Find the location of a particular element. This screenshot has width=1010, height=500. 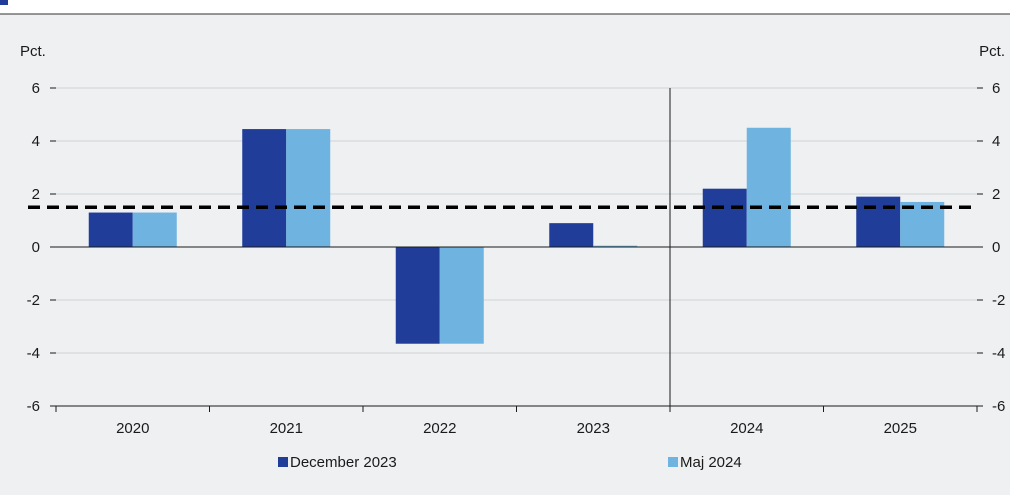

y-tick-label-right: 0 is located at coordinates (996, 247).